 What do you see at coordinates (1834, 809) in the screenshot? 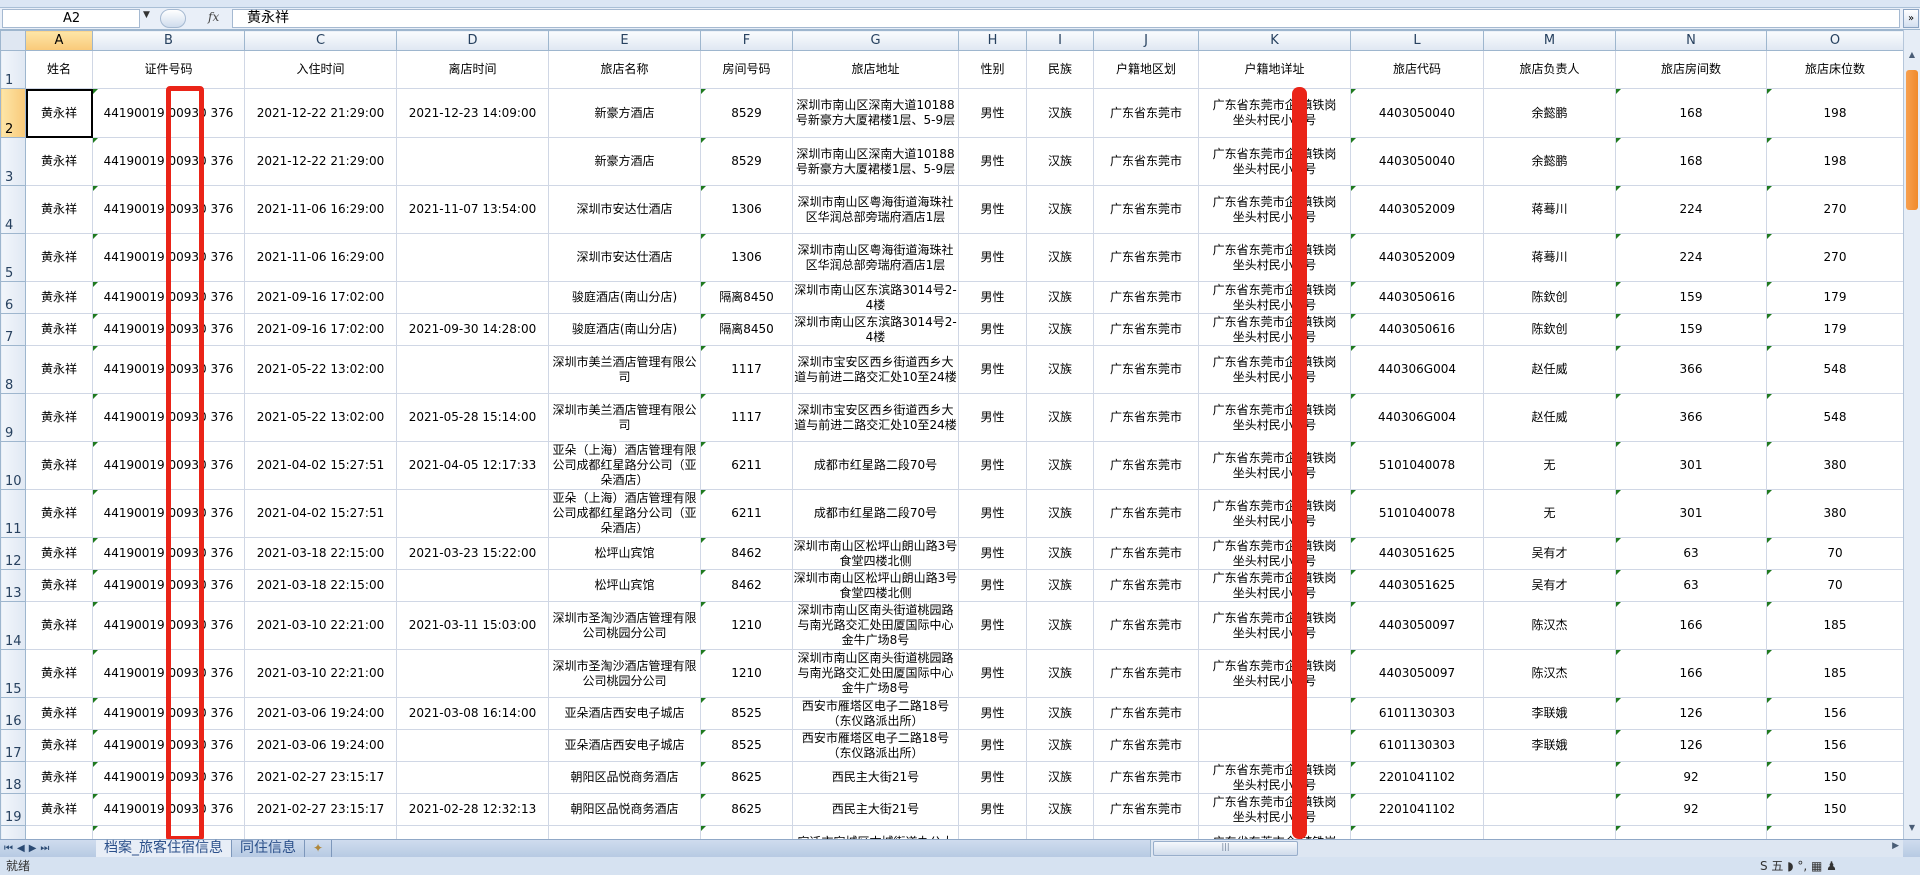
I see `cell-hotel-bed-count: 150` at bounding box center [1834, 809].